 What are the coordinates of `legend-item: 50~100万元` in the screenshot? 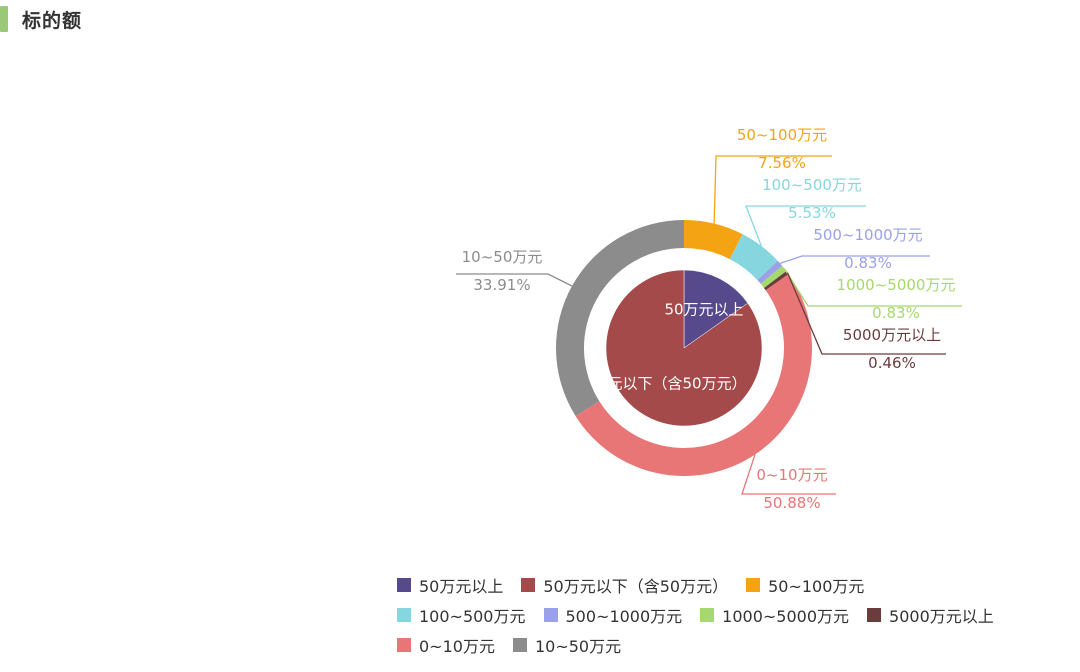 It's located at (805, 585).